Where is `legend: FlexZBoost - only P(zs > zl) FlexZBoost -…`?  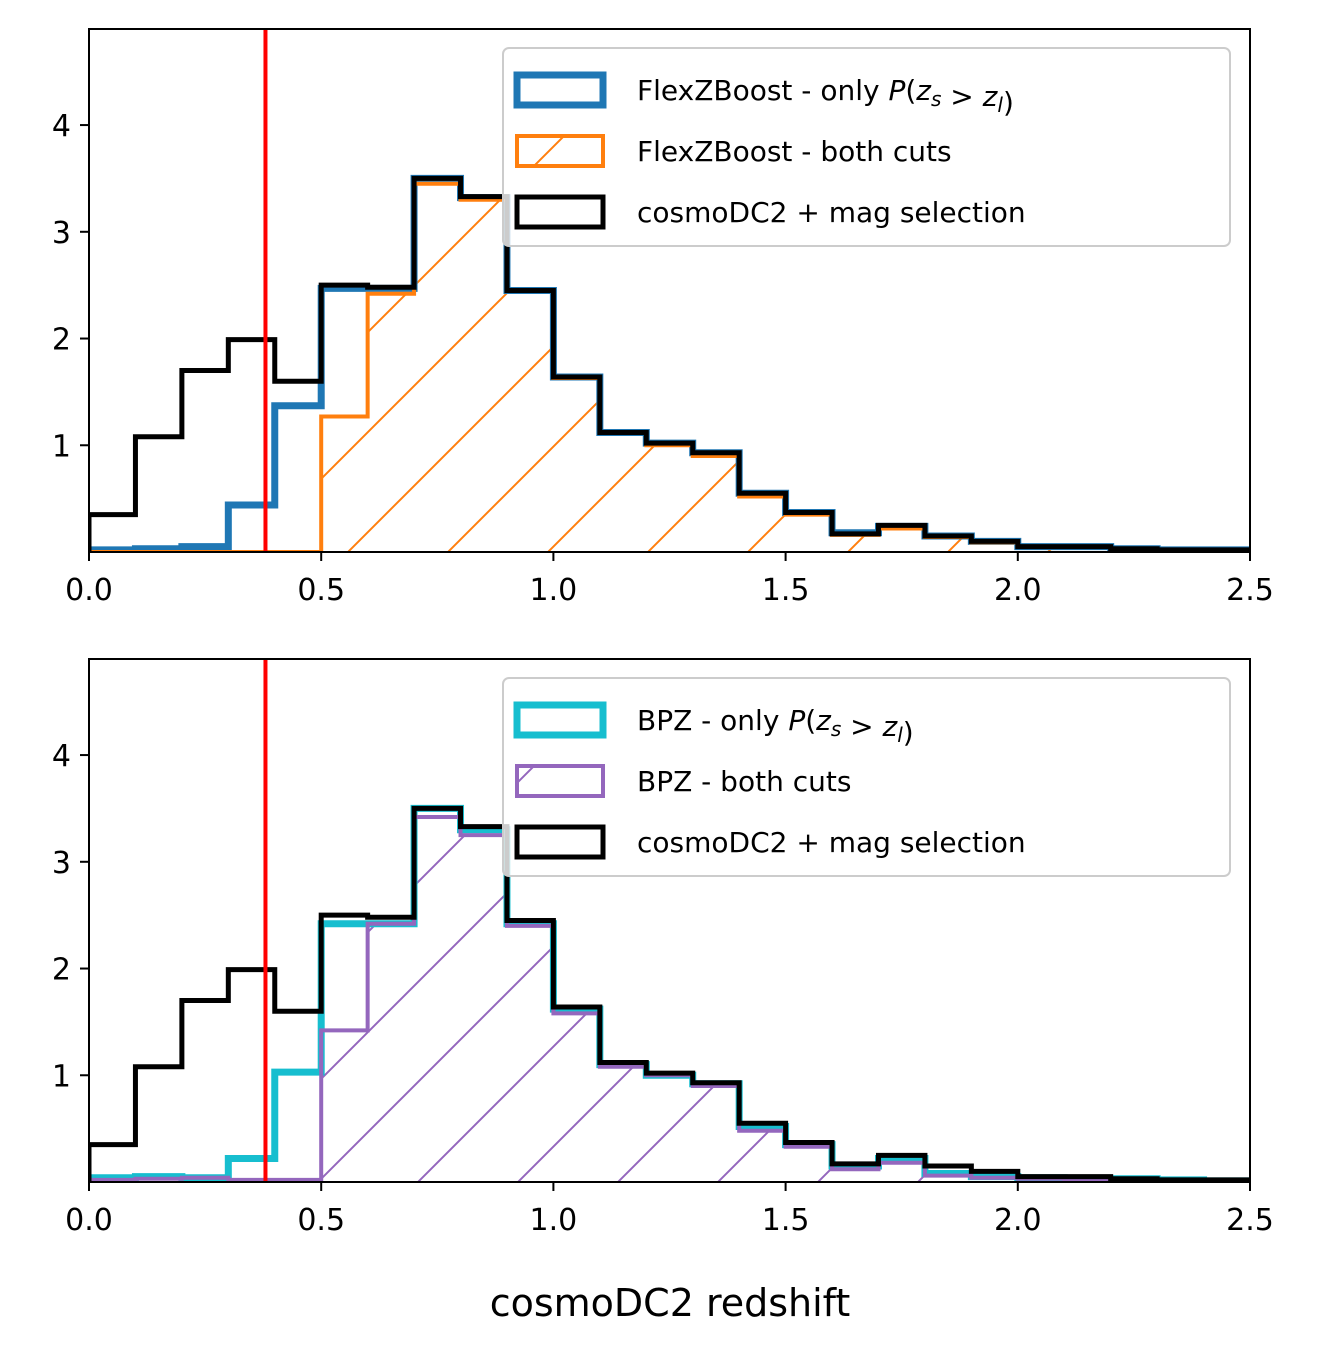
legend: FlexZBoost - only P(zs > zl) FlexZBoost -… is located at coordinates (866, 147).